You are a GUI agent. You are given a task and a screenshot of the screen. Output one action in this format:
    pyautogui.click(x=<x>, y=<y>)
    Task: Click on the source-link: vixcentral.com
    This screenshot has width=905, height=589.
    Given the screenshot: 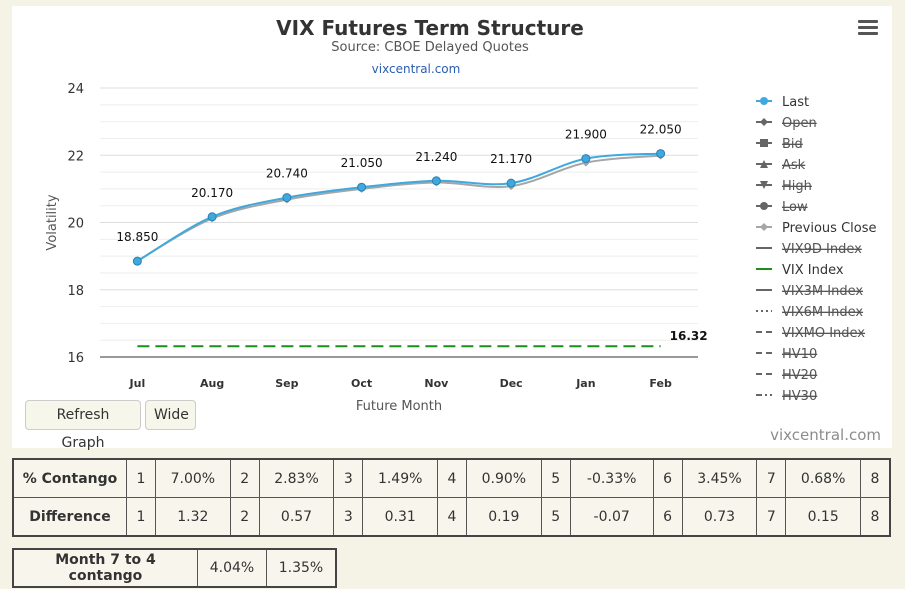 What is the action you would take?
    pyautogui.click(x=416, y=69)
    